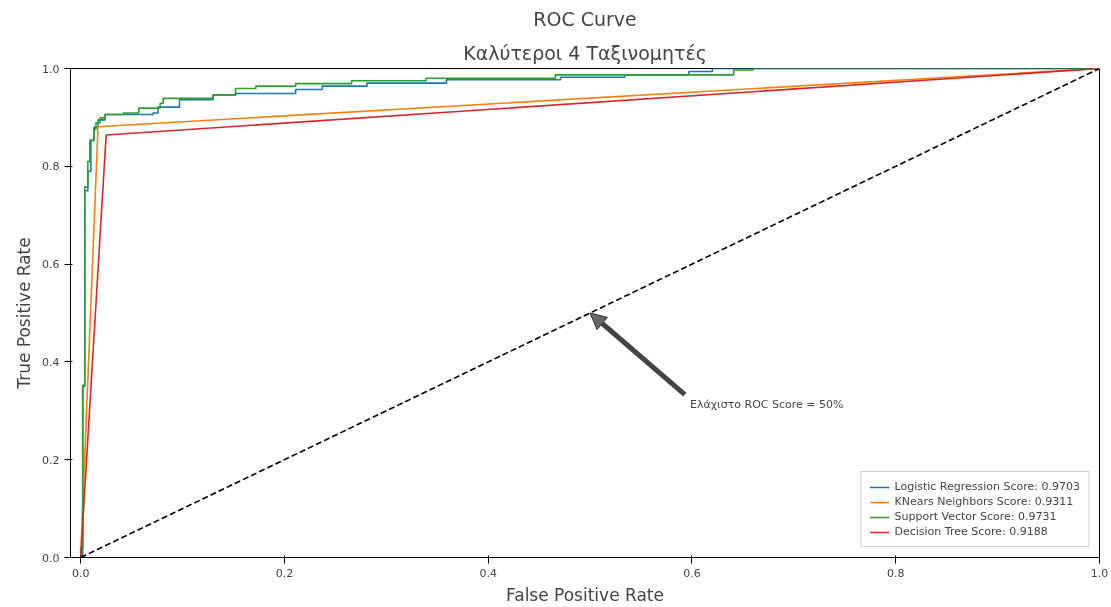  What do you see at coordinates (975, 516) in the screenshot?
I see `legend-label: Support Vector Score: 0.9731` at bounding box center [975, 516].